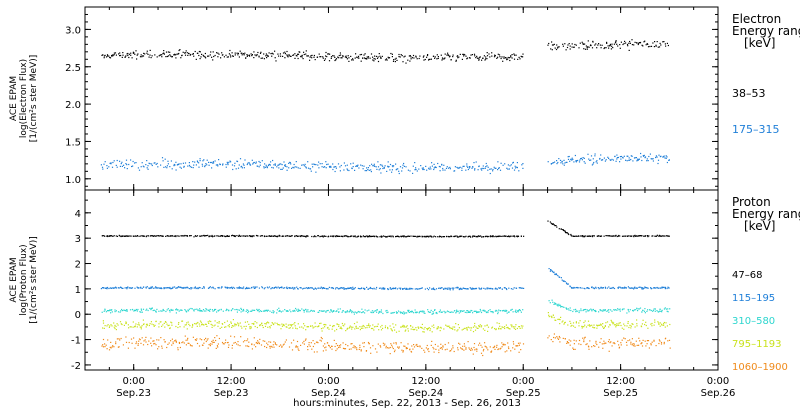 Image resolution: width=800 pixels, height=410 pixels. I want to click on x-tick-date: Sep.23, so click(231, 393).